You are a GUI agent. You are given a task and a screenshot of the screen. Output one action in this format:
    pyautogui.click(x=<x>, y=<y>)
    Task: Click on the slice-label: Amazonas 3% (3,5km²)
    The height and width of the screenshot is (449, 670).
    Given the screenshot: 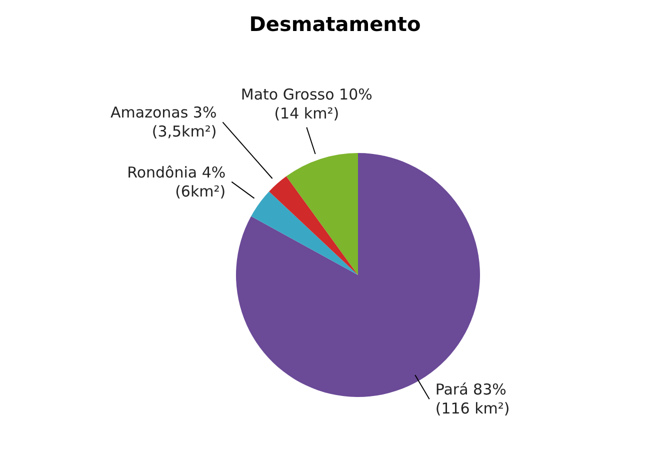 What is the action you would take?
    pyautogui.click(x=163, y=122)
    